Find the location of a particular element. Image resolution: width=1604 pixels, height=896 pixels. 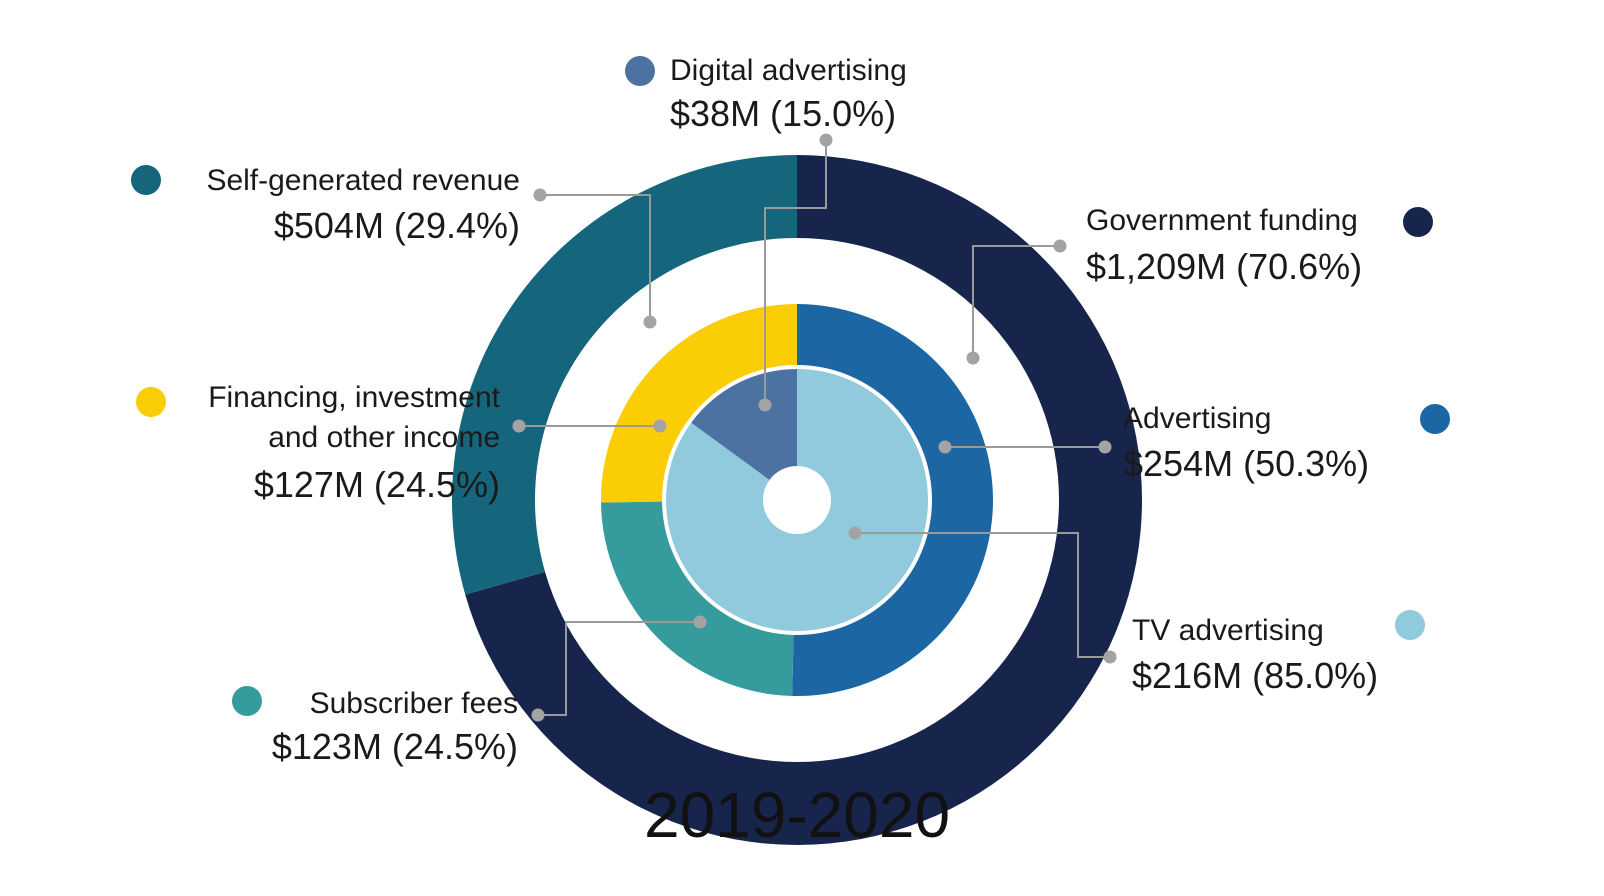

slice-self_generated is located at coordinates (624, 375).